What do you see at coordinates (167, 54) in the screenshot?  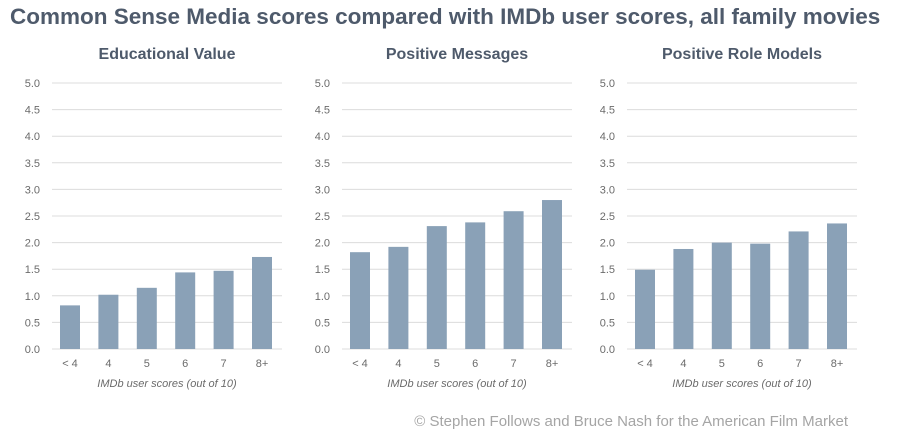 I see `chart-title: Educational Value` at bounding box center [167, 54].